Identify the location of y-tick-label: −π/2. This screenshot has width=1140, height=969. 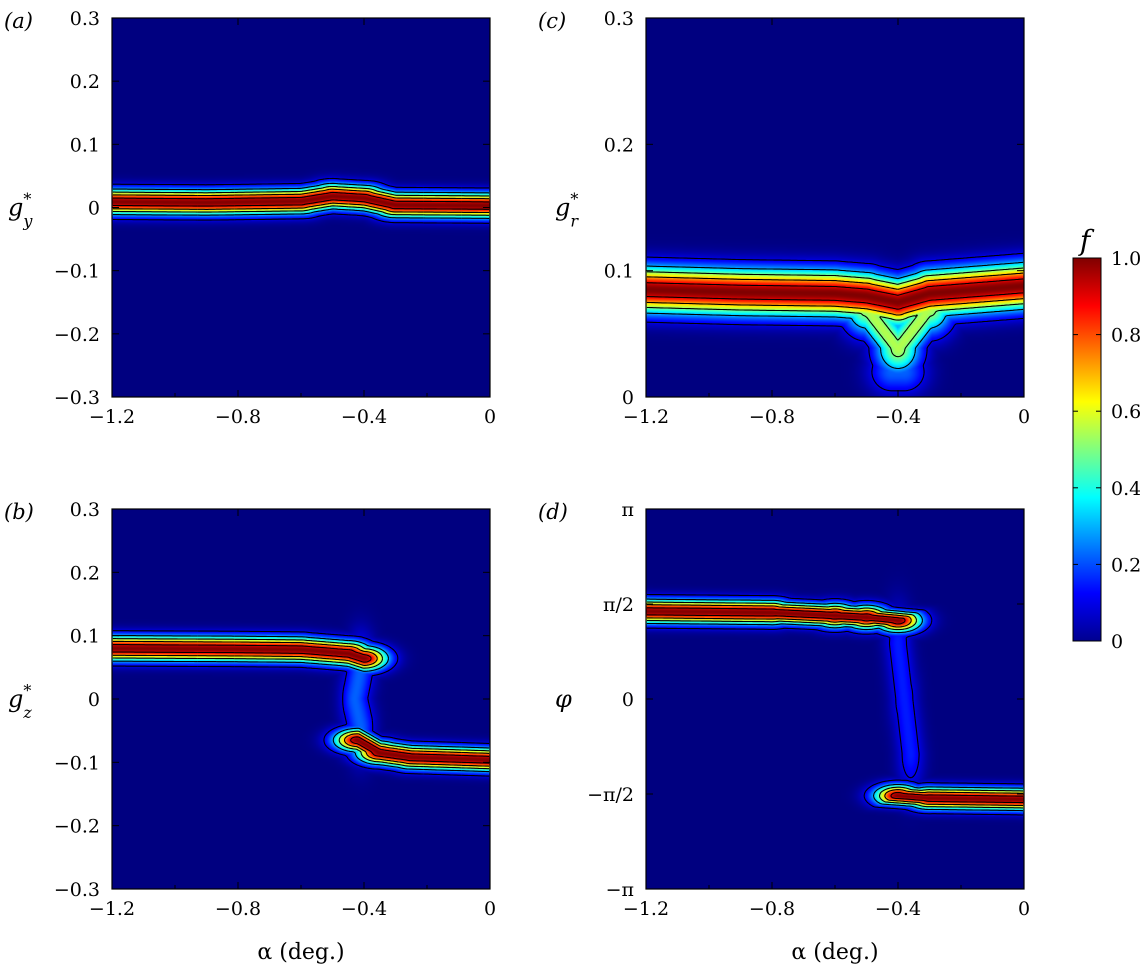
(610, 795).